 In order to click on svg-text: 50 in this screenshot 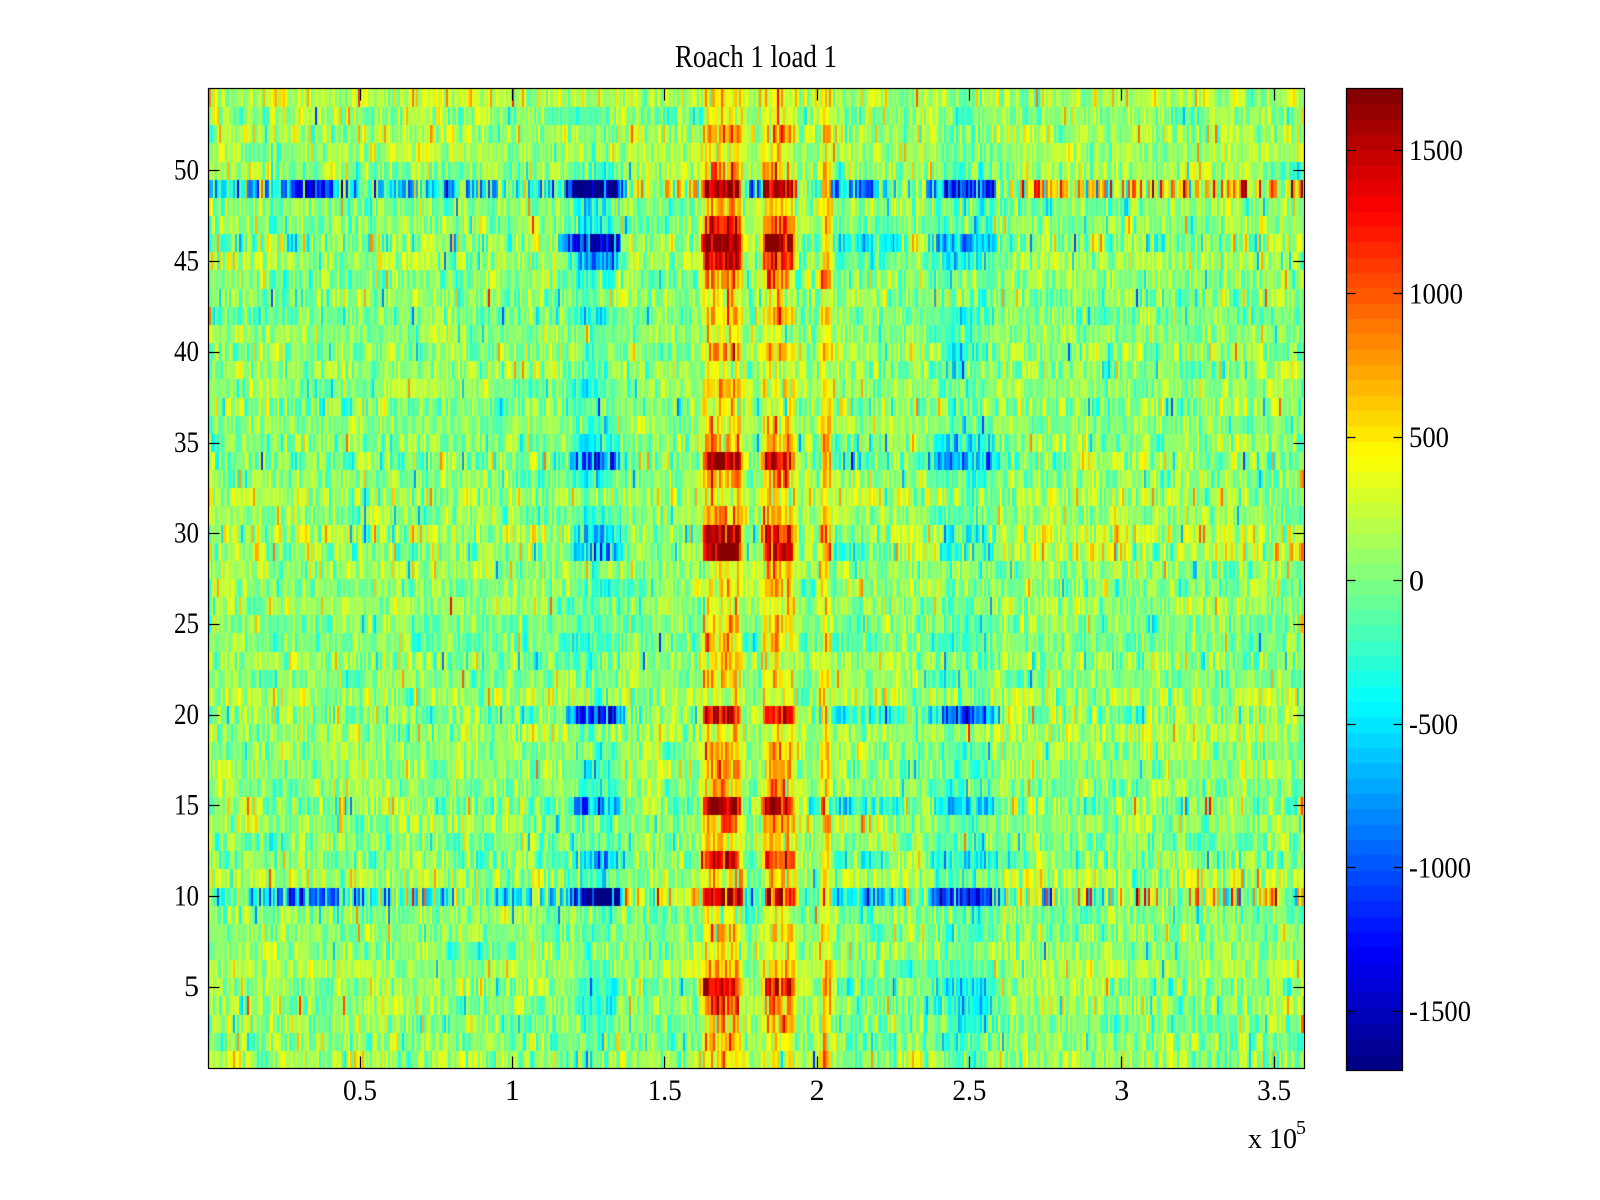, I will do `click(186, 170)`.